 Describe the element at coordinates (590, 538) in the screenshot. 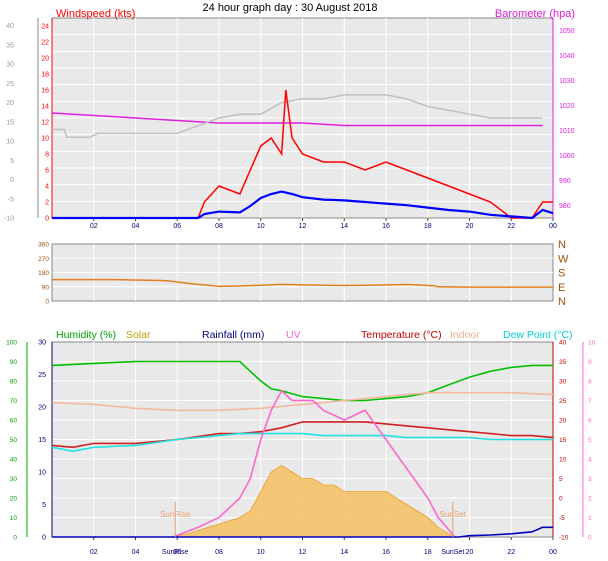

I see `uv-tick-label: 0` at that location.